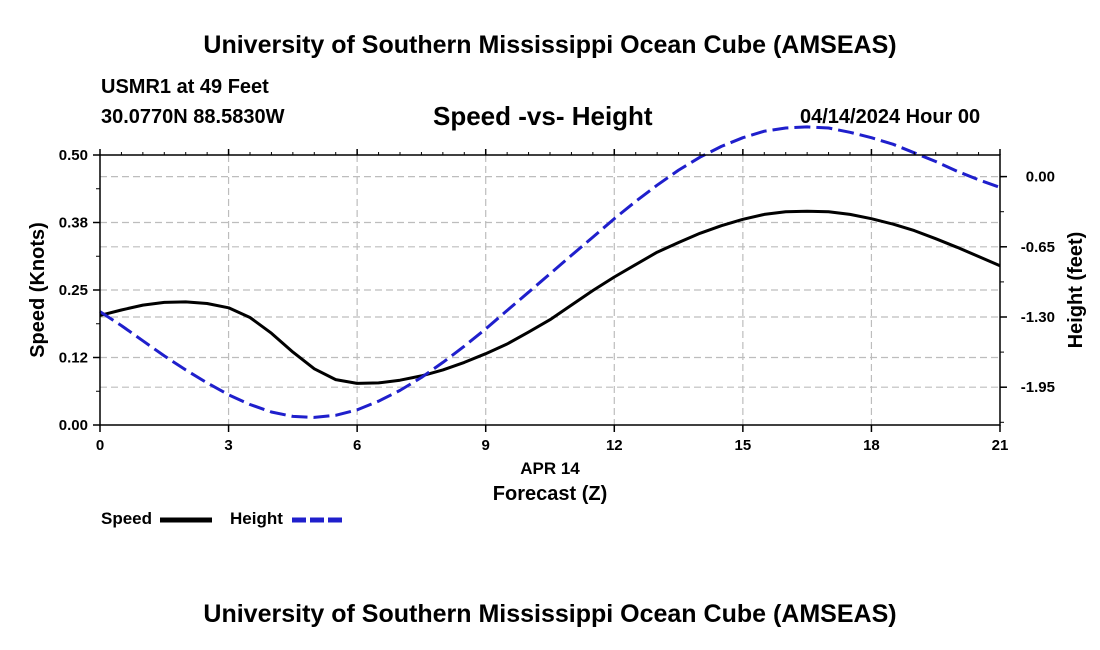  What do you see at coordinates (73, 290) in the screenshot?
I see `y-tick-label: 0.25` at bounding box center [73, 290].